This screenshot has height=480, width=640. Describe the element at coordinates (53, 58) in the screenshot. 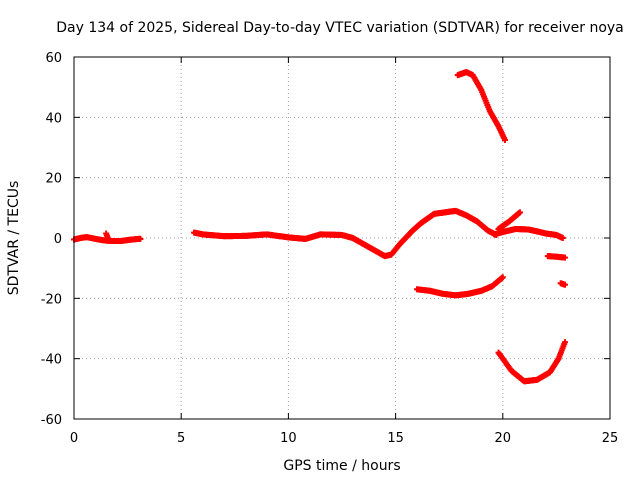

I see `y-tick-label: 60` at that location.